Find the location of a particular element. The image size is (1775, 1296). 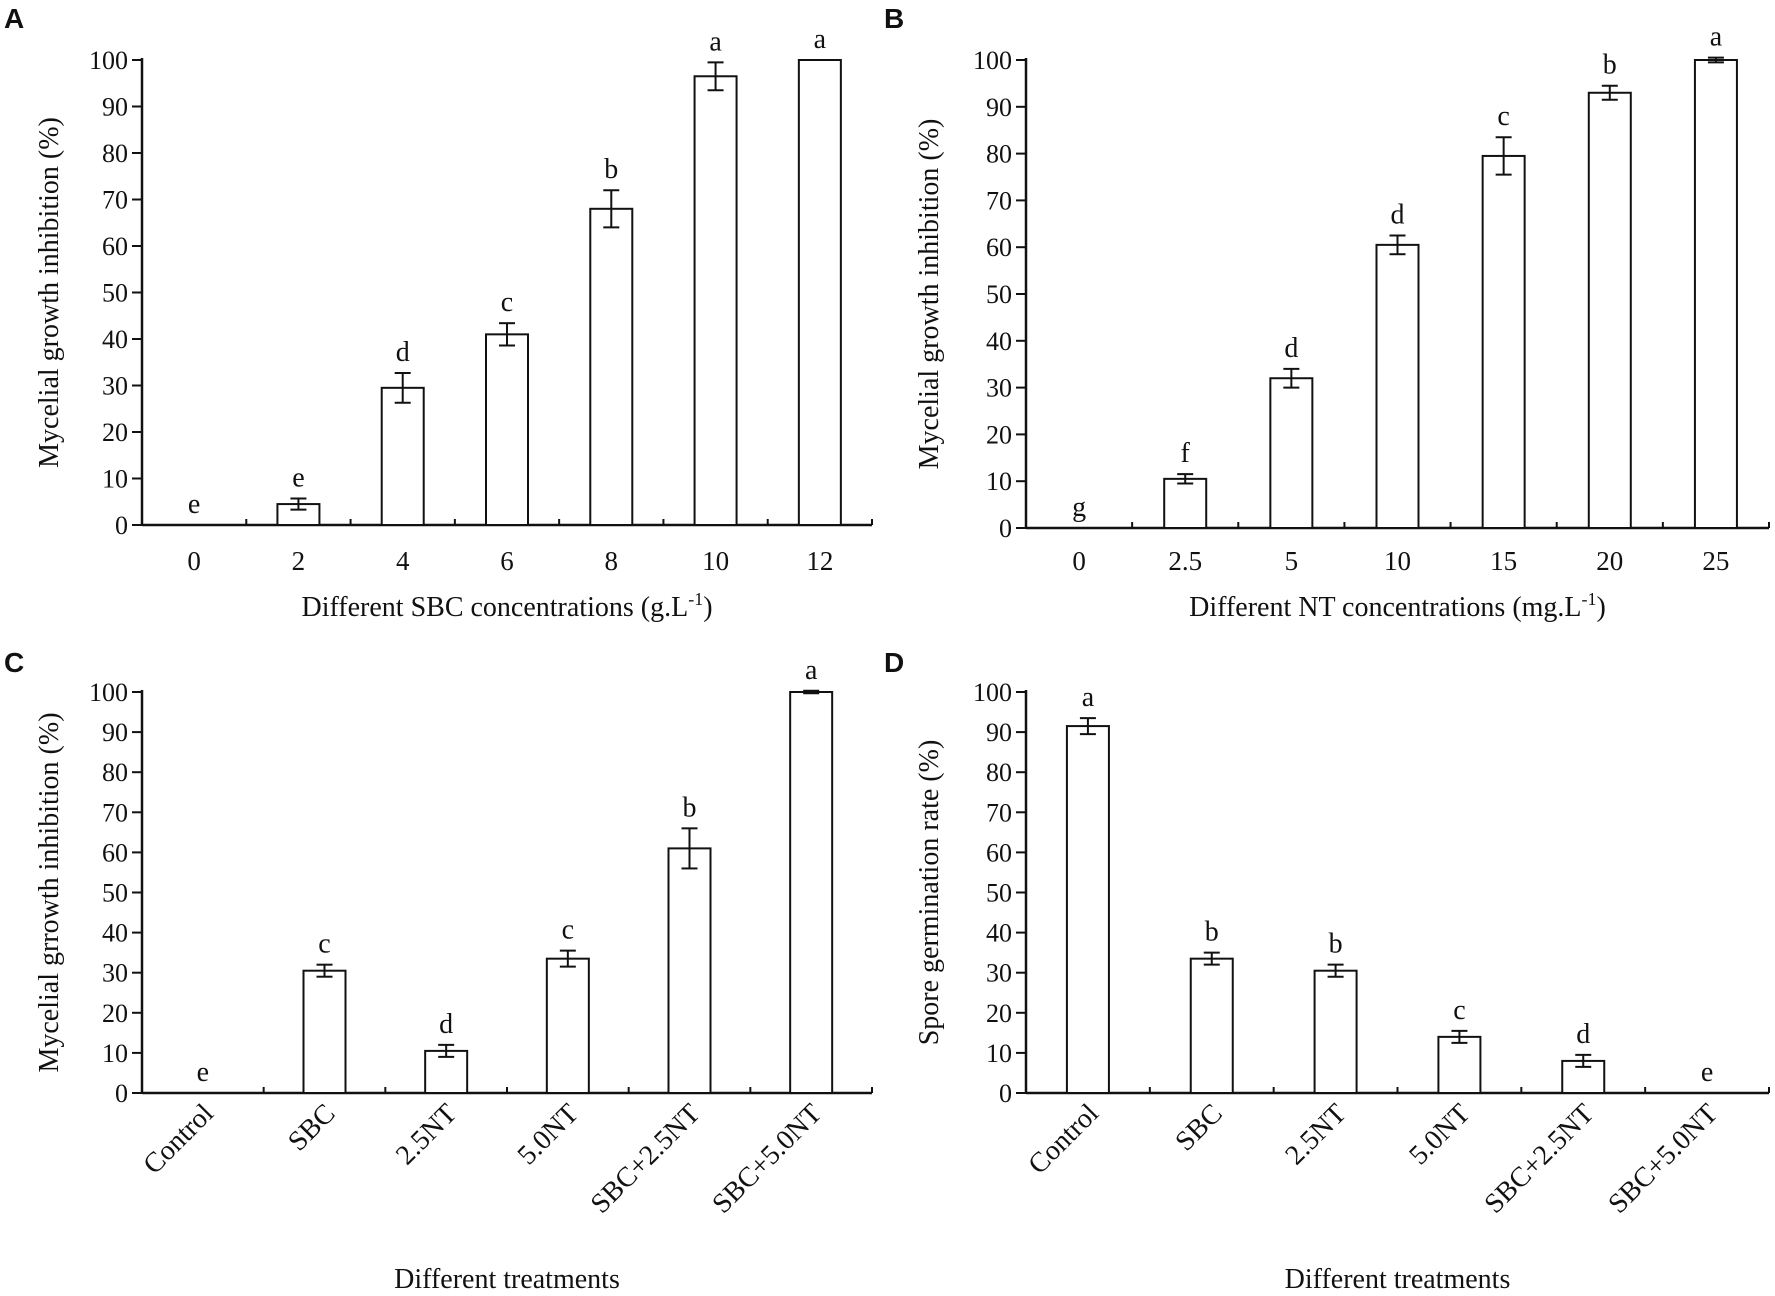

x-axis-title-text: Different NT concentrations (mg.L is located at coordinates (1385, 607).